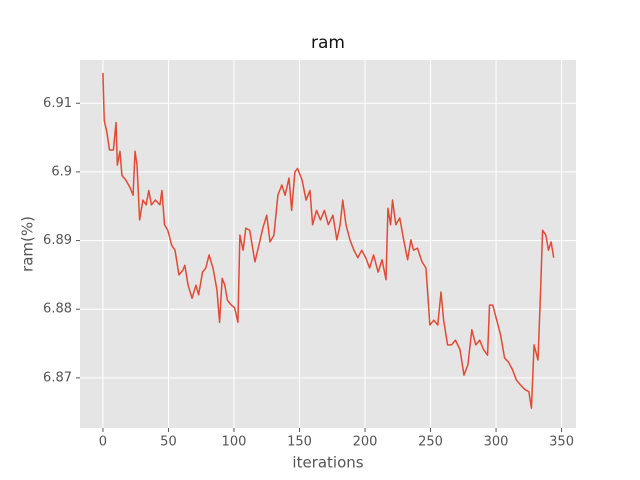 This screenshot has height=480, width=640. I want to click on y-tick-label: 6.88, so click(57, 309).